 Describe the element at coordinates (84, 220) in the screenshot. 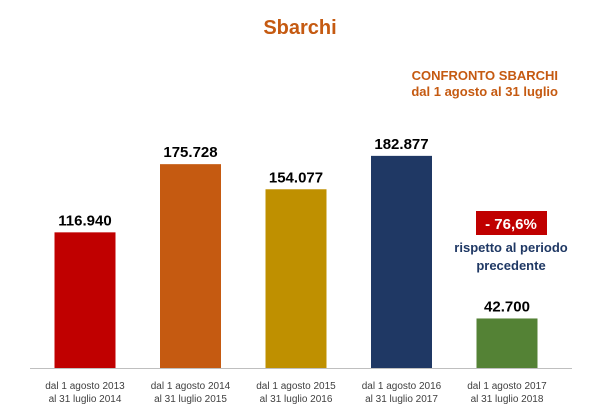

I see `value-label-1: 116.940` at that location.